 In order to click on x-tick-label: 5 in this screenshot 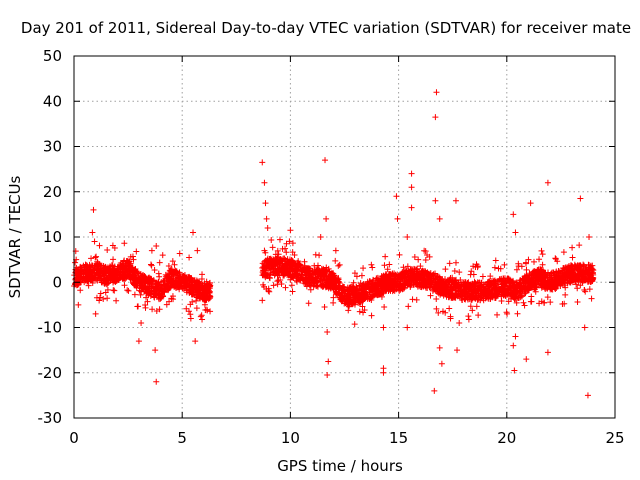, I will do `click(182, 438)`.